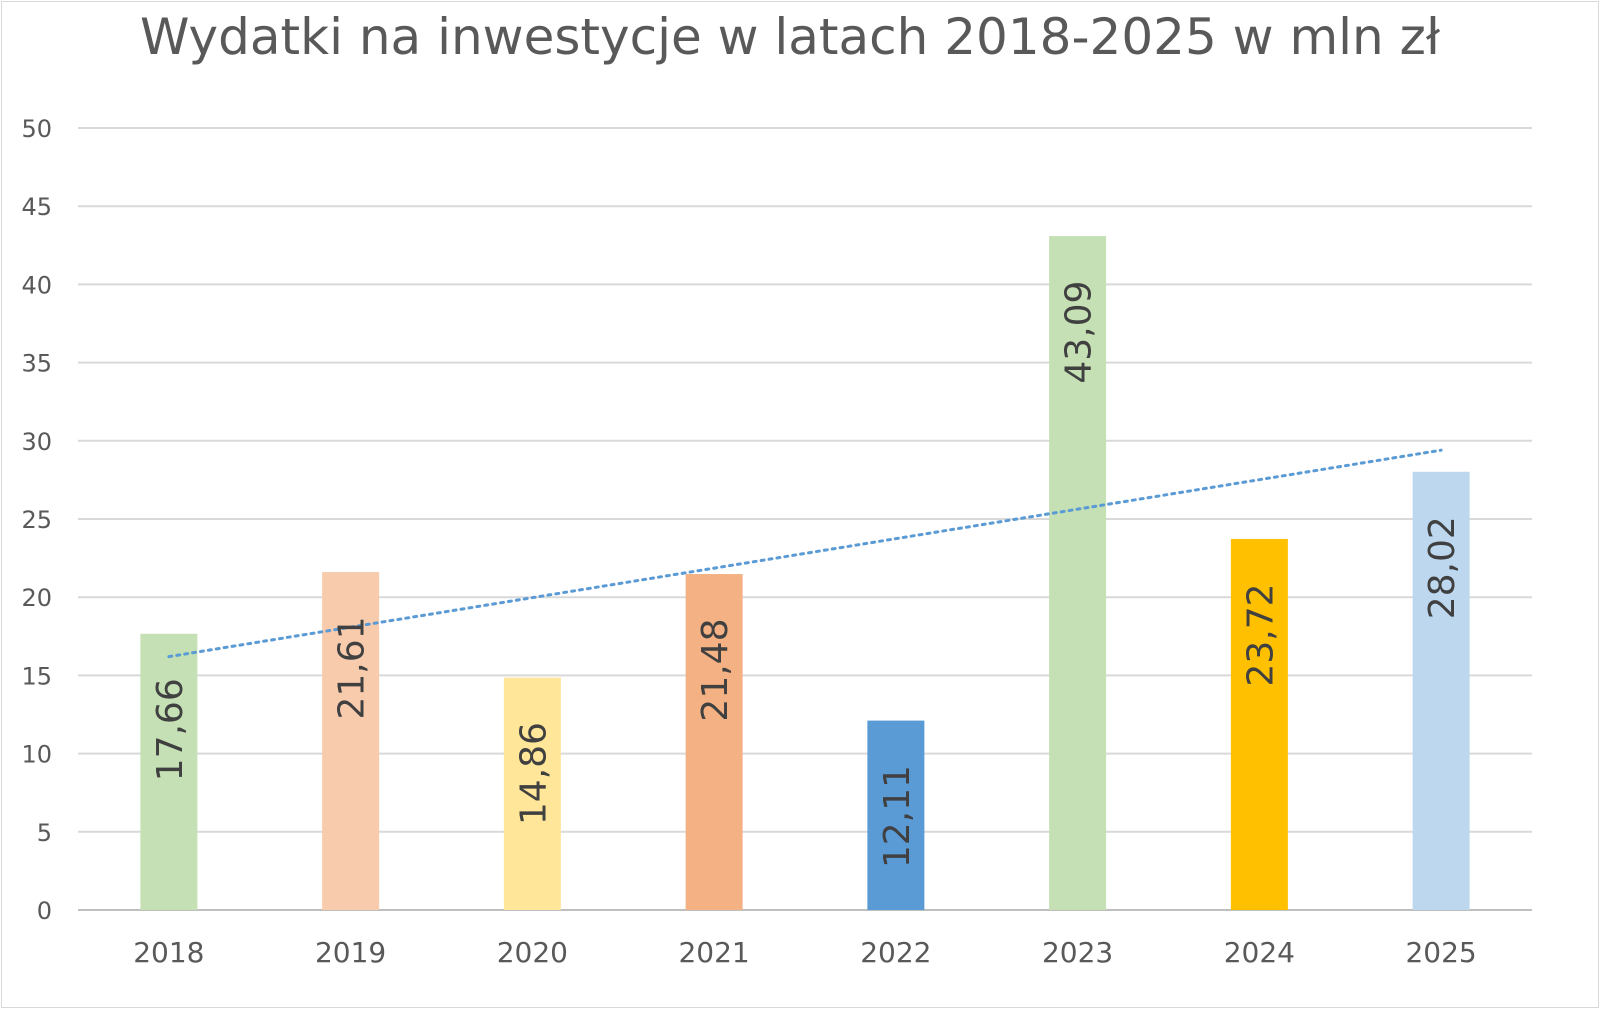 The height and width of the screenshot is (1009, 1600). What do you see at coordinates (715, 670) in the screenshot?
I see `data-label: 21,48` at bounding box center [715, 670].